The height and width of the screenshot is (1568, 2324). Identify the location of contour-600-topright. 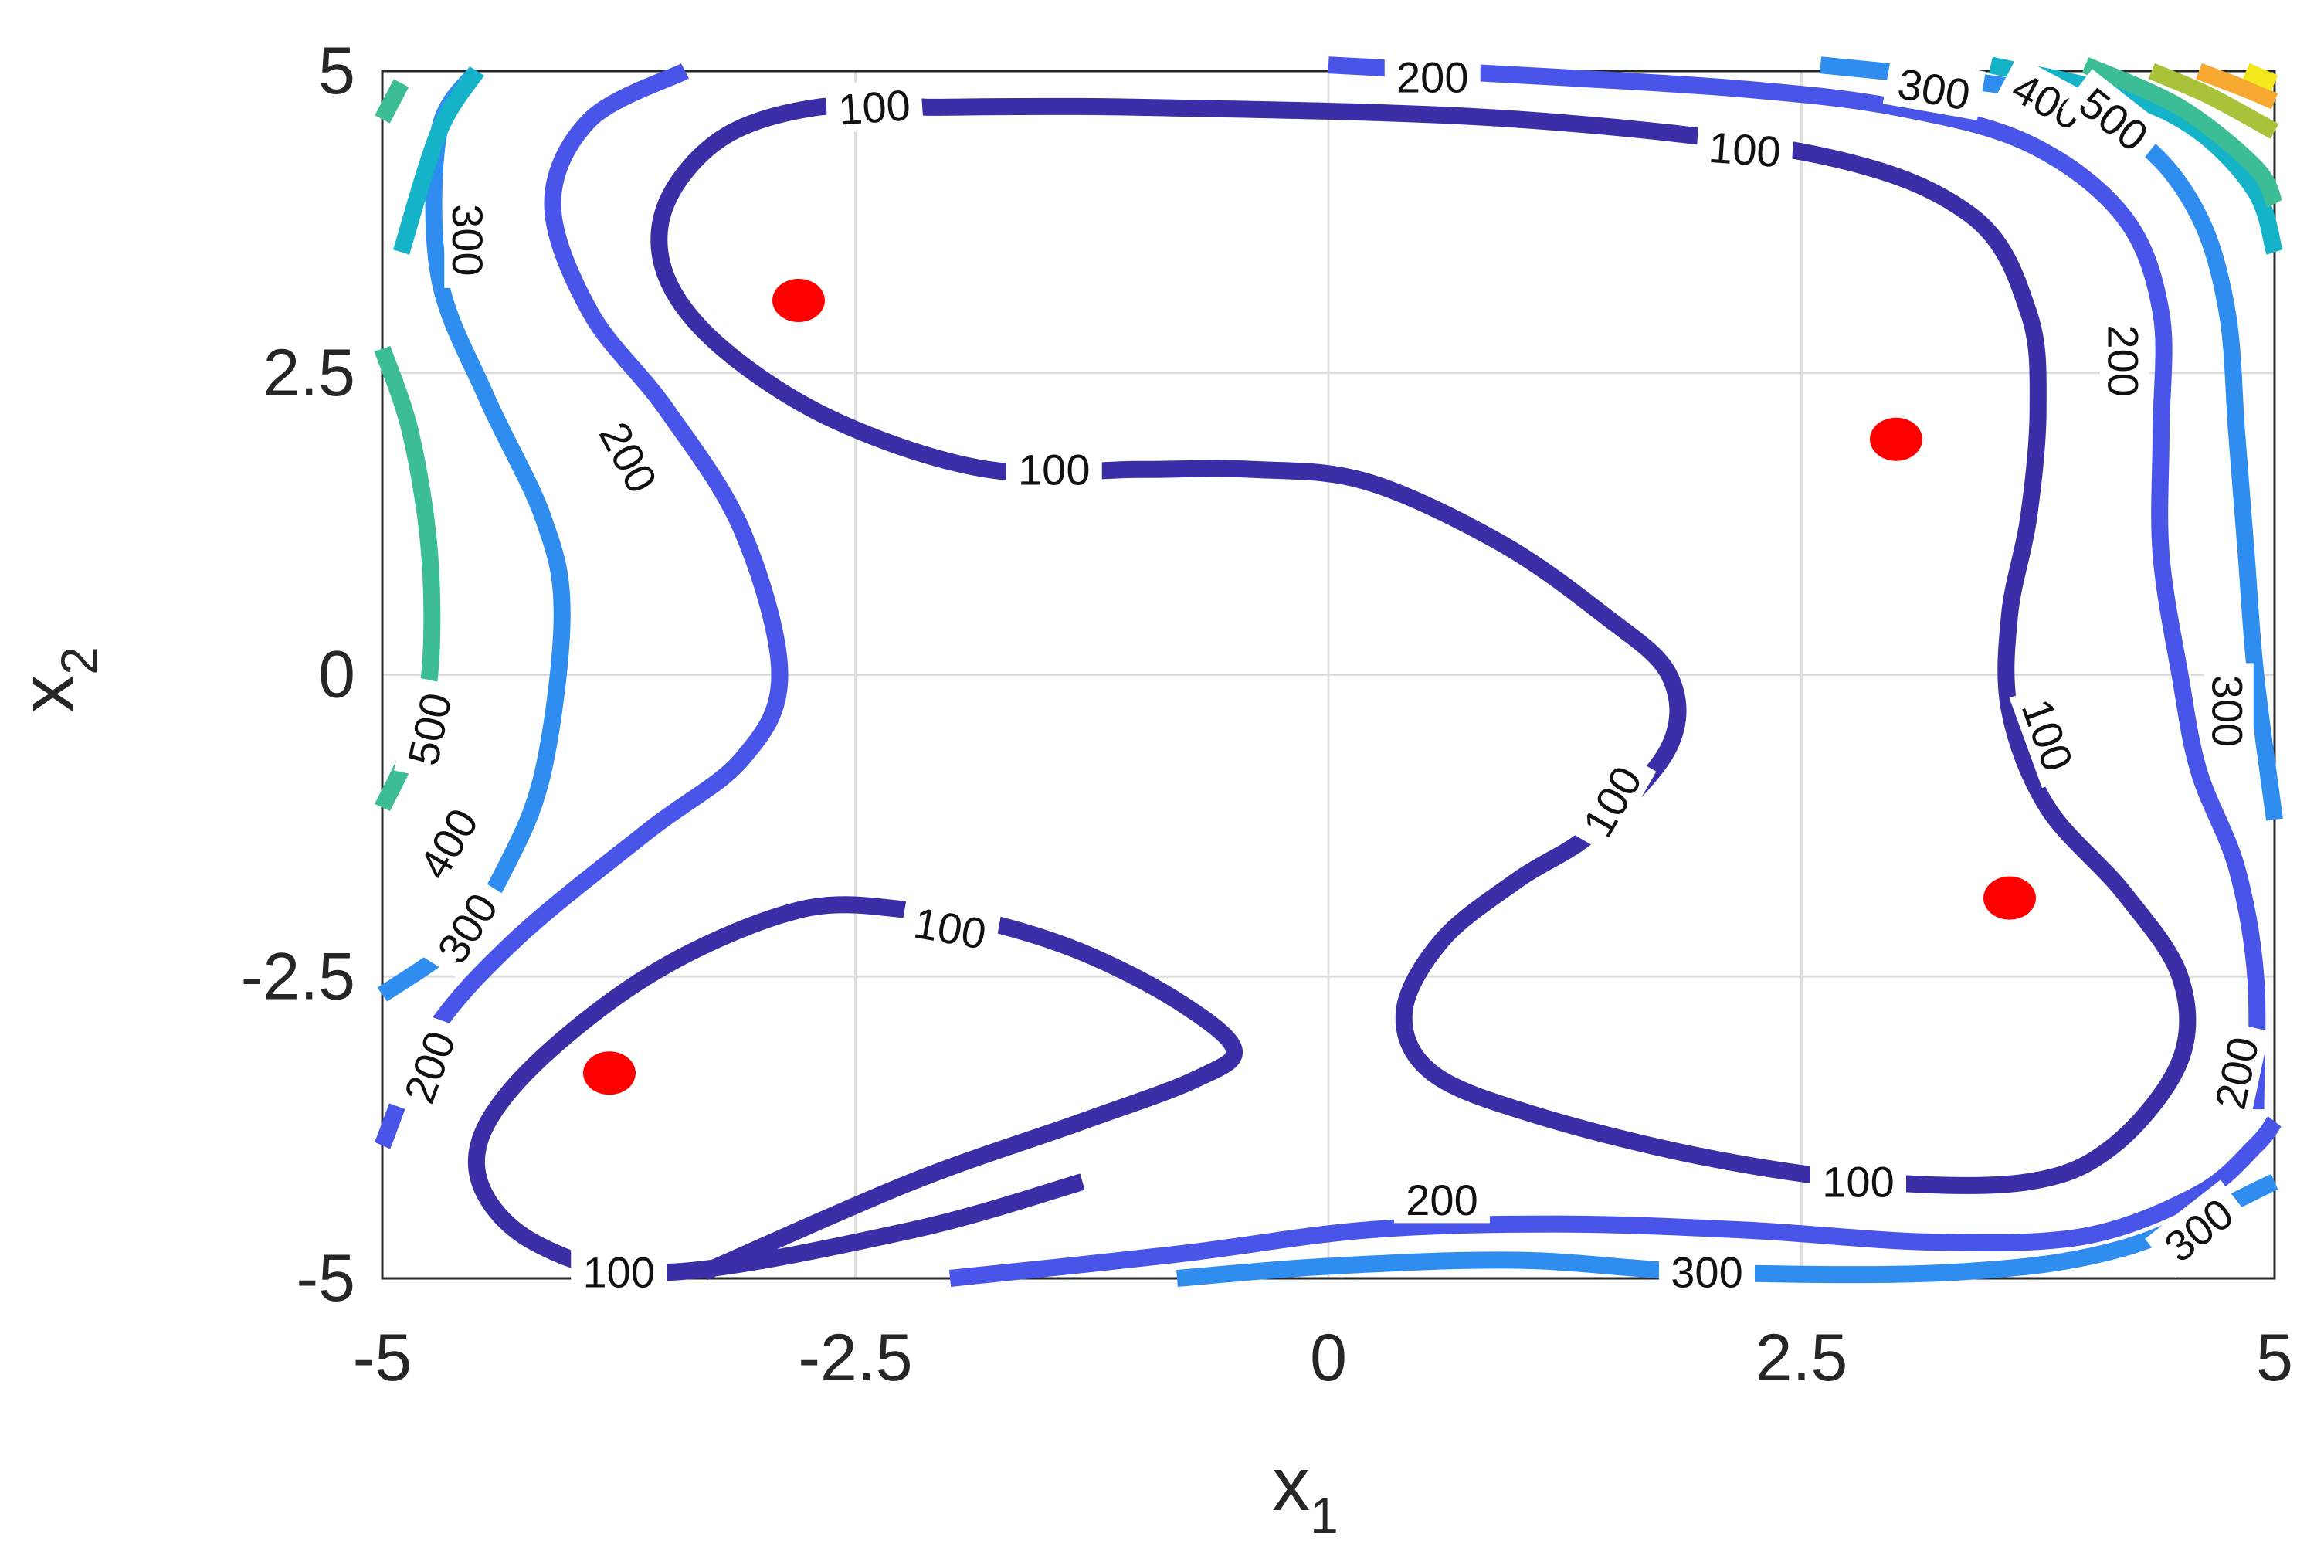
(2213, 101).